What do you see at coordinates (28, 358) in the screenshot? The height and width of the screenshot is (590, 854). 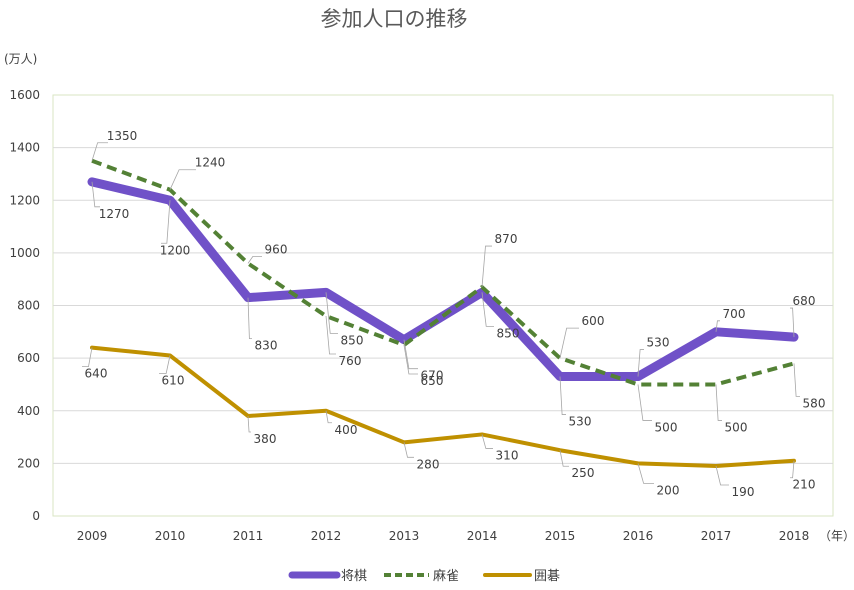 I see `y-tick-label: 600` at bounding box center [28, 358].